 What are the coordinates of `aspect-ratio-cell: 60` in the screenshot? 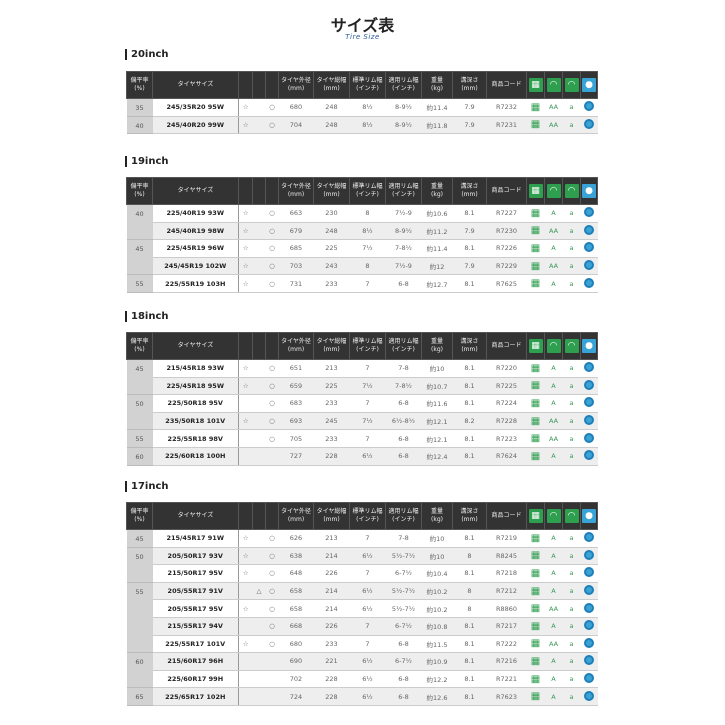 It's located at (139, 670).